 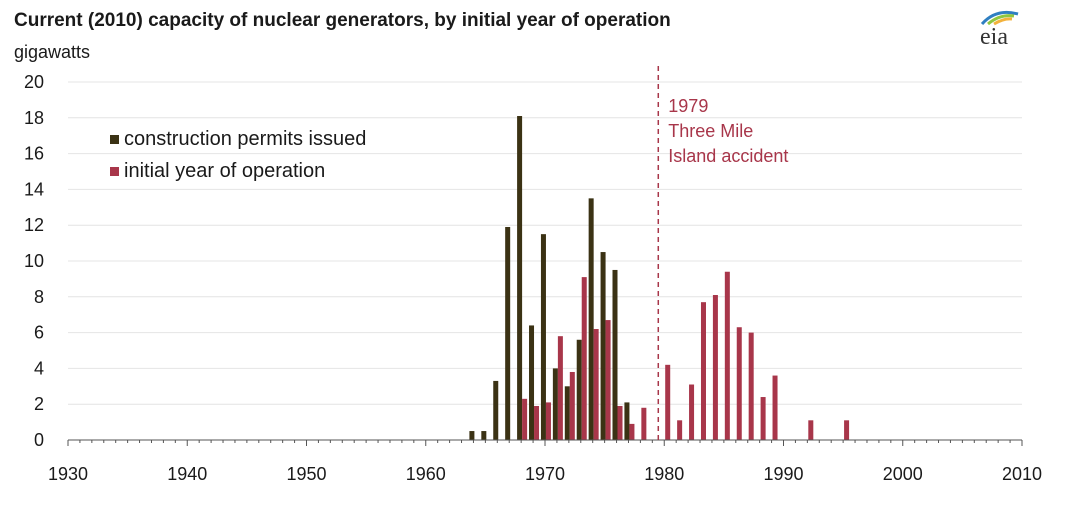 I want to click on bar-operation-1974, so click(x=596, y=384).